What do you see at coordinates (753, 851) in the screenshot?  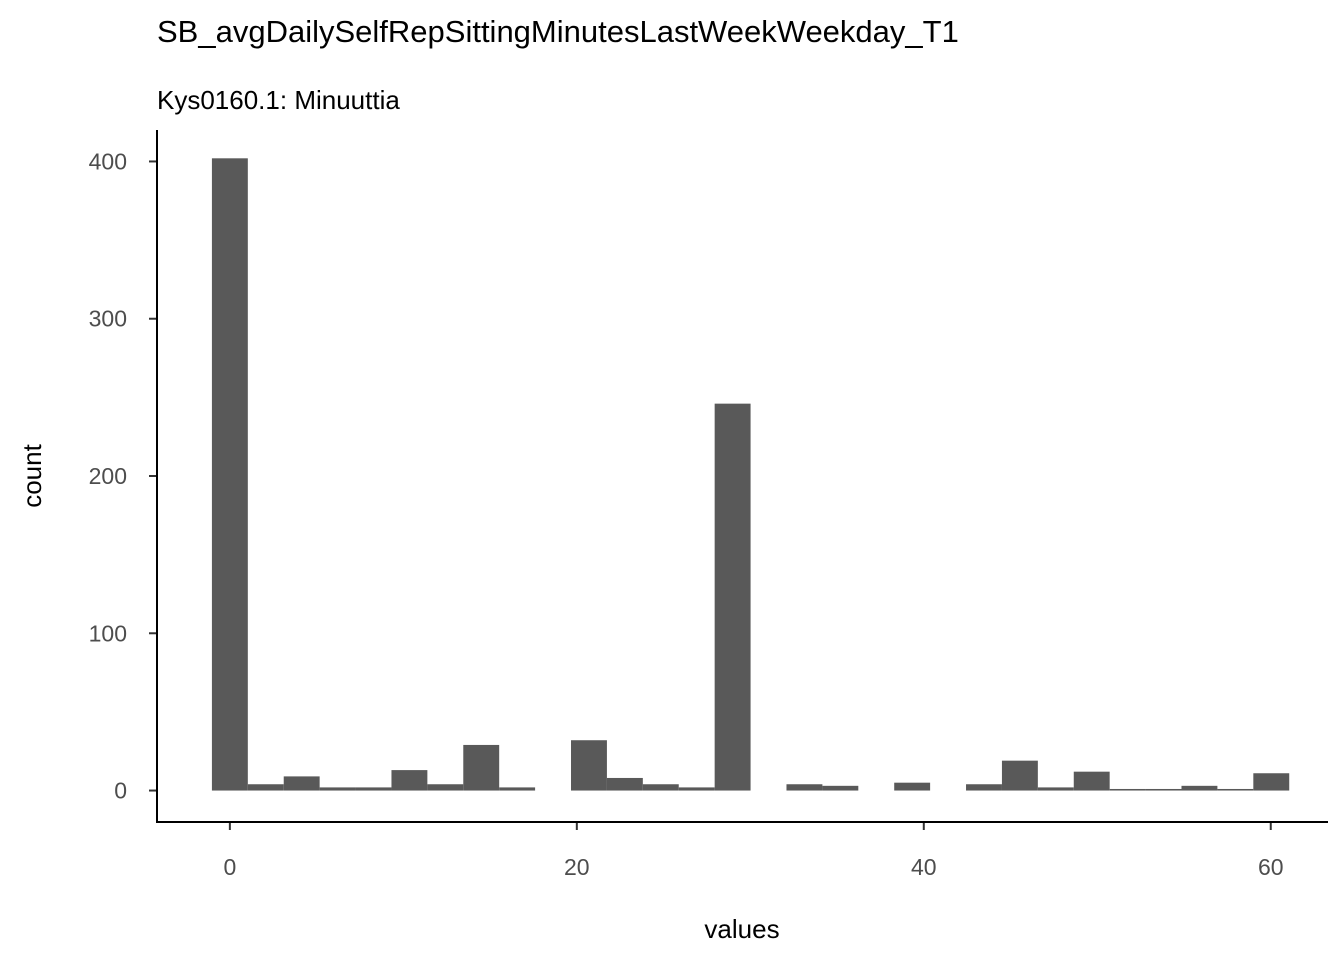 I see `x-axis-ticks: 0 20 40 60` at bounding box center [753, 851].